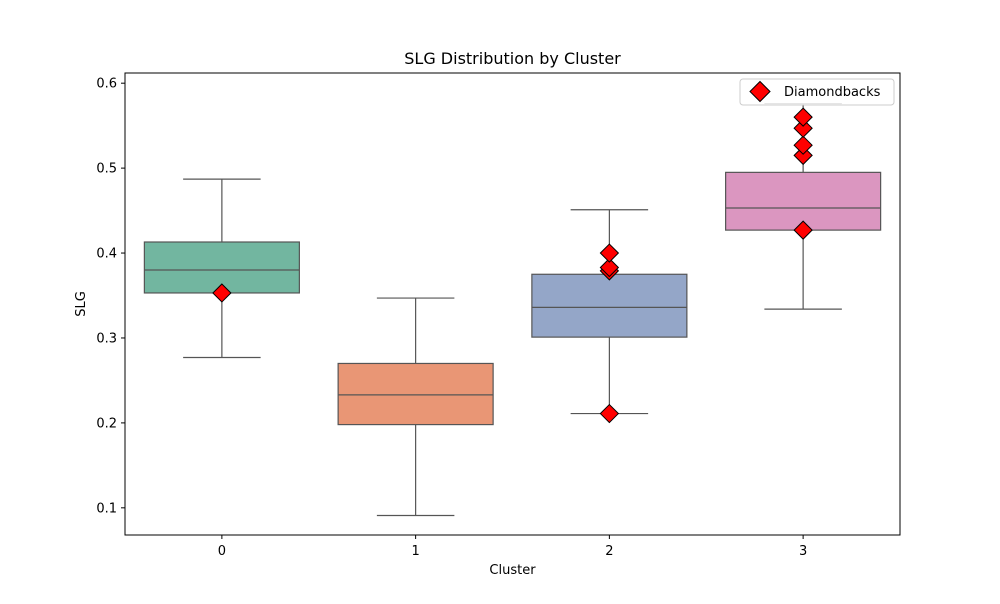 Image resolution: width=1000 pixels, height=604 pixels. Describe the element at coordinates (832, 92) in the screenshot. I see `legend-label: Diamondbacks` at that location.